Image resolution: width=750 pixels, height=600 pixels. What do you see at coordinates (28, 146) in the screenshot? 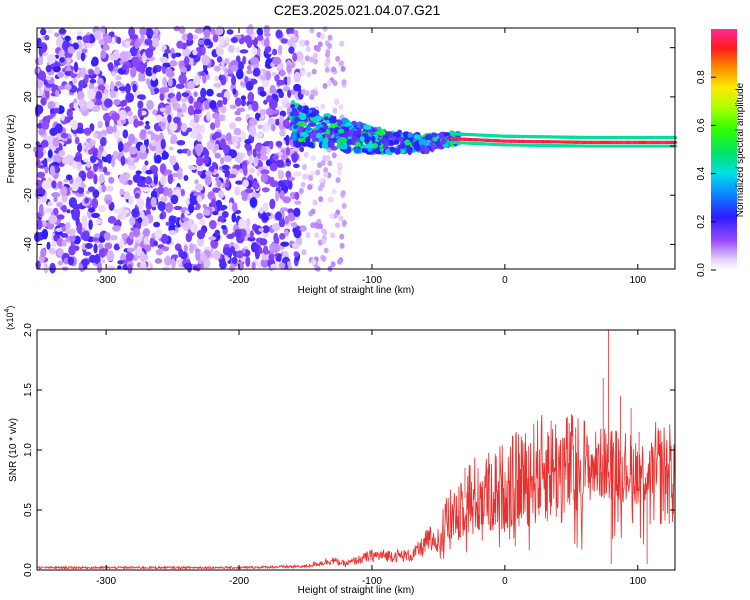
I see `y-tick-label: 0` at bounding box center [28, 146].